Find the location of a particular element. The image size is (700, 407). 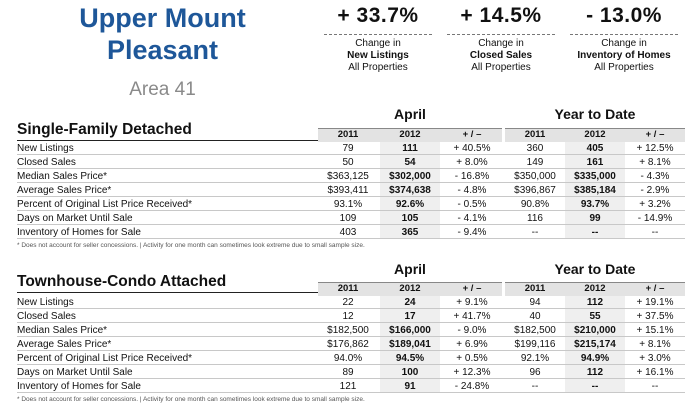

row-label: Percent of Original List Price Received* is located at coordinates (105, 358).